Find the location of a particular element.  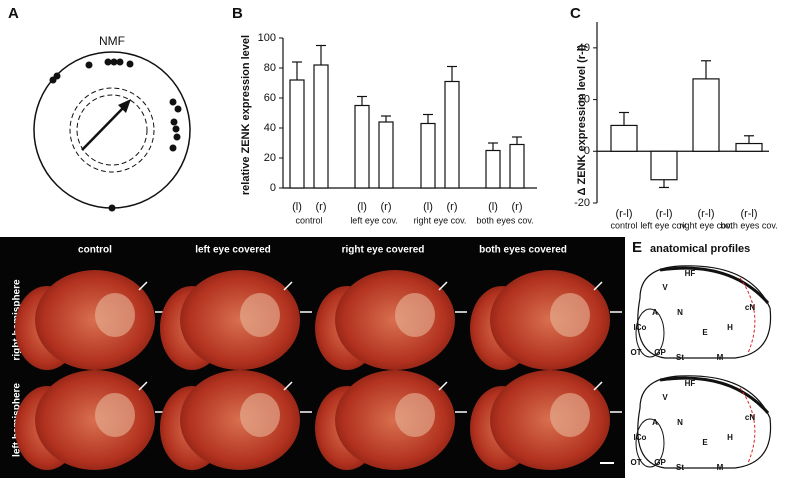

arrow-head is located at coordinates (124, 106).